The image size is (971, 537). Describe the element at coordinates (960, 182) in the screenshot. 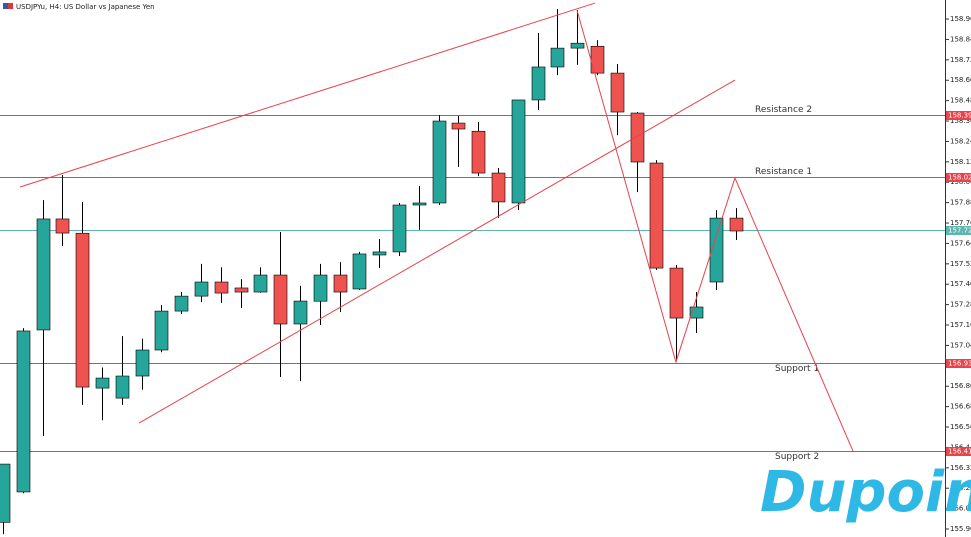

I see `y-tick-label: 158.000` at that location.